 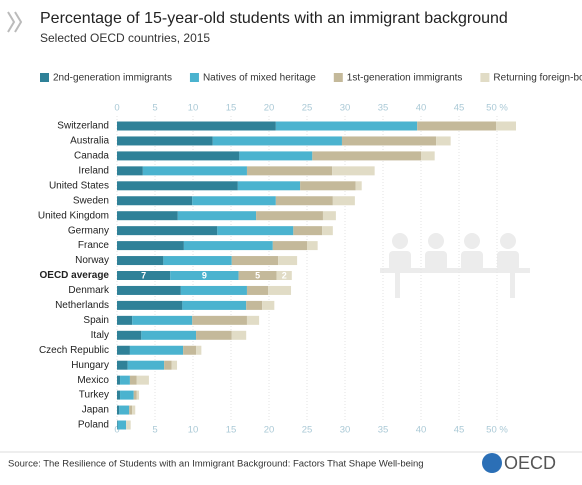 I want to click on x-tick-label-top: 0, so click(x=116, y=108).